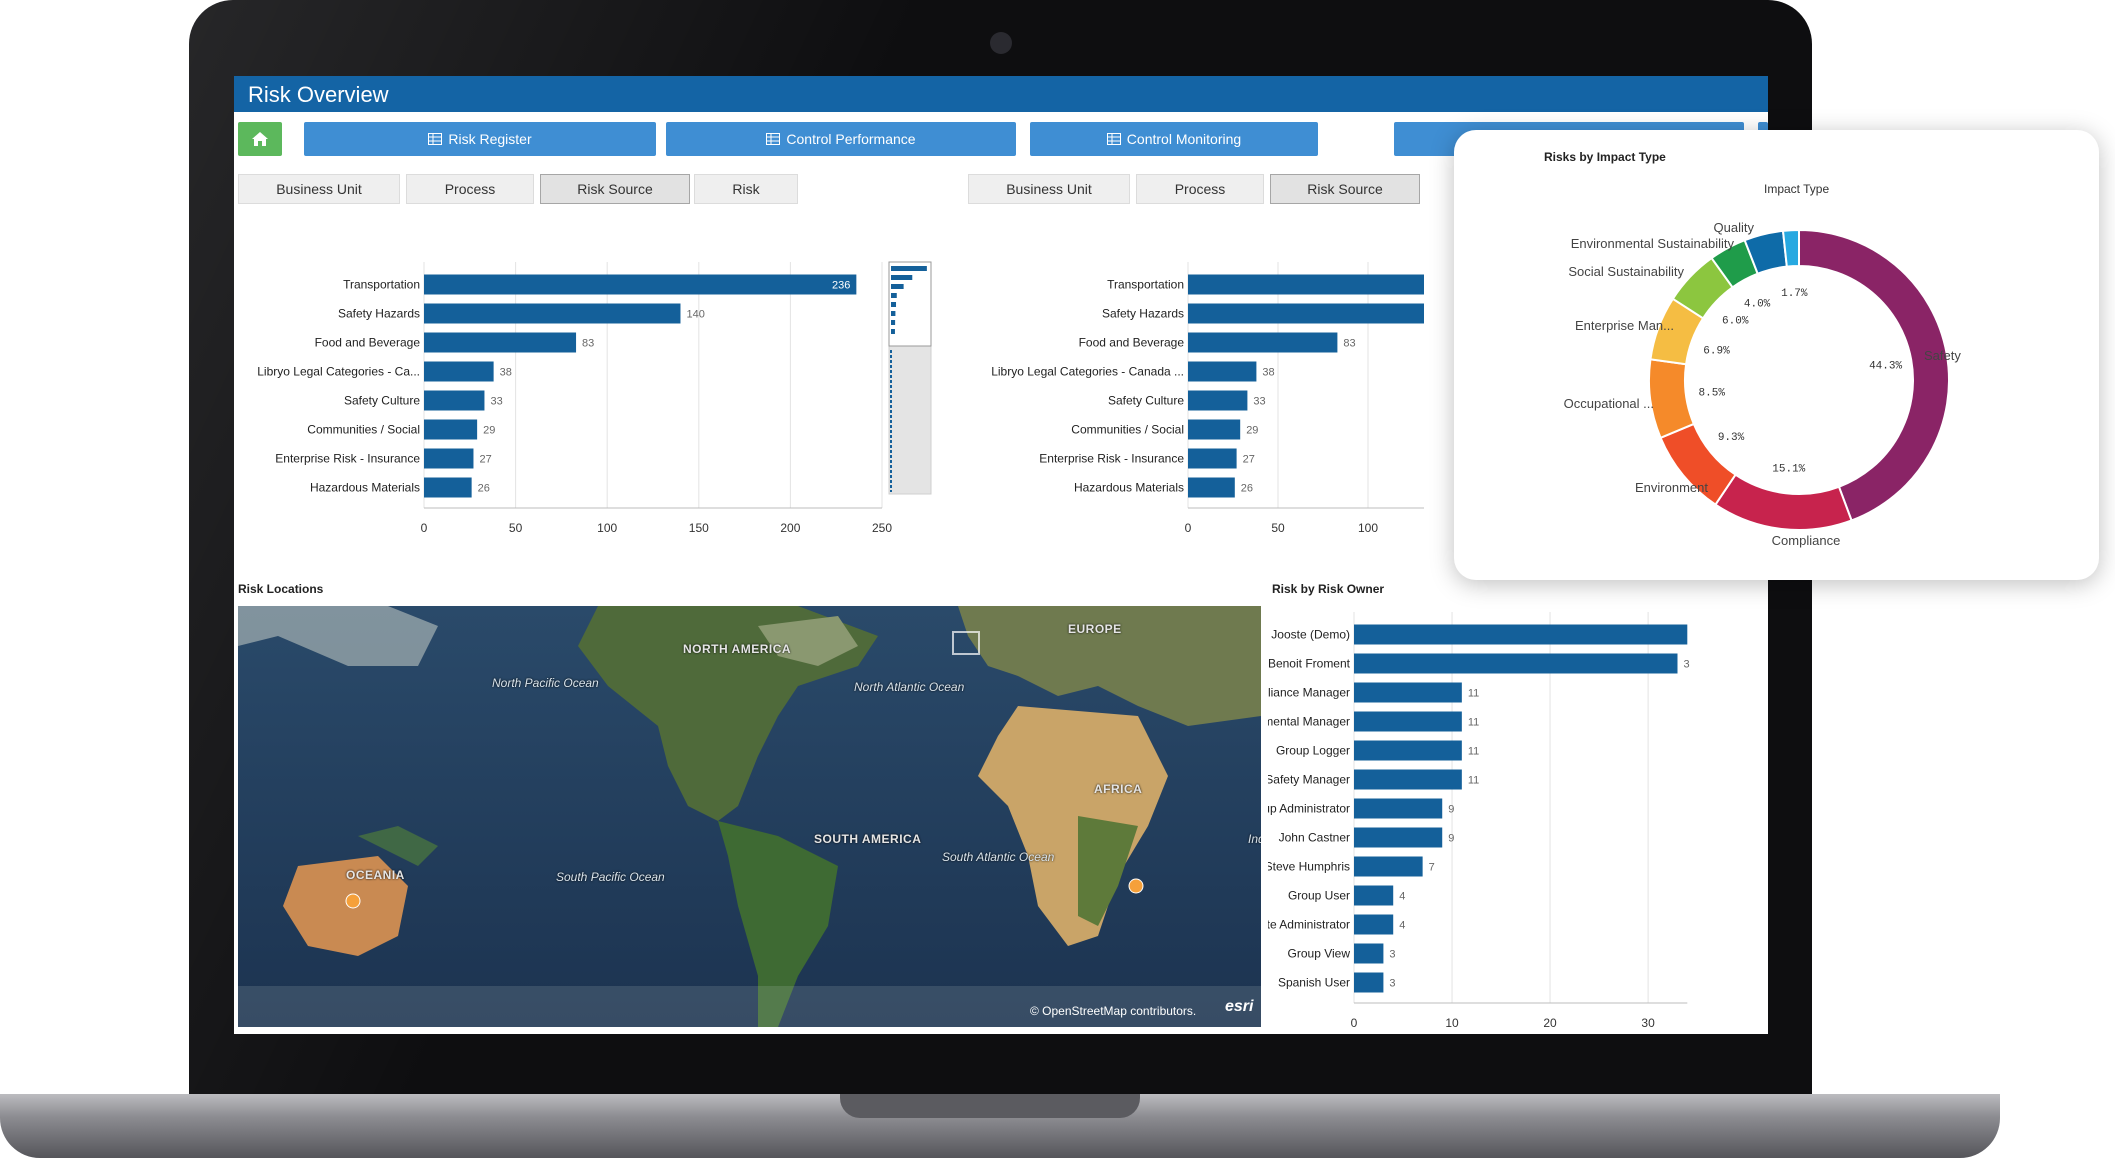  Describe the element at coordinates (1113, 139) in the screenshot. I see `table-icon` at that location.